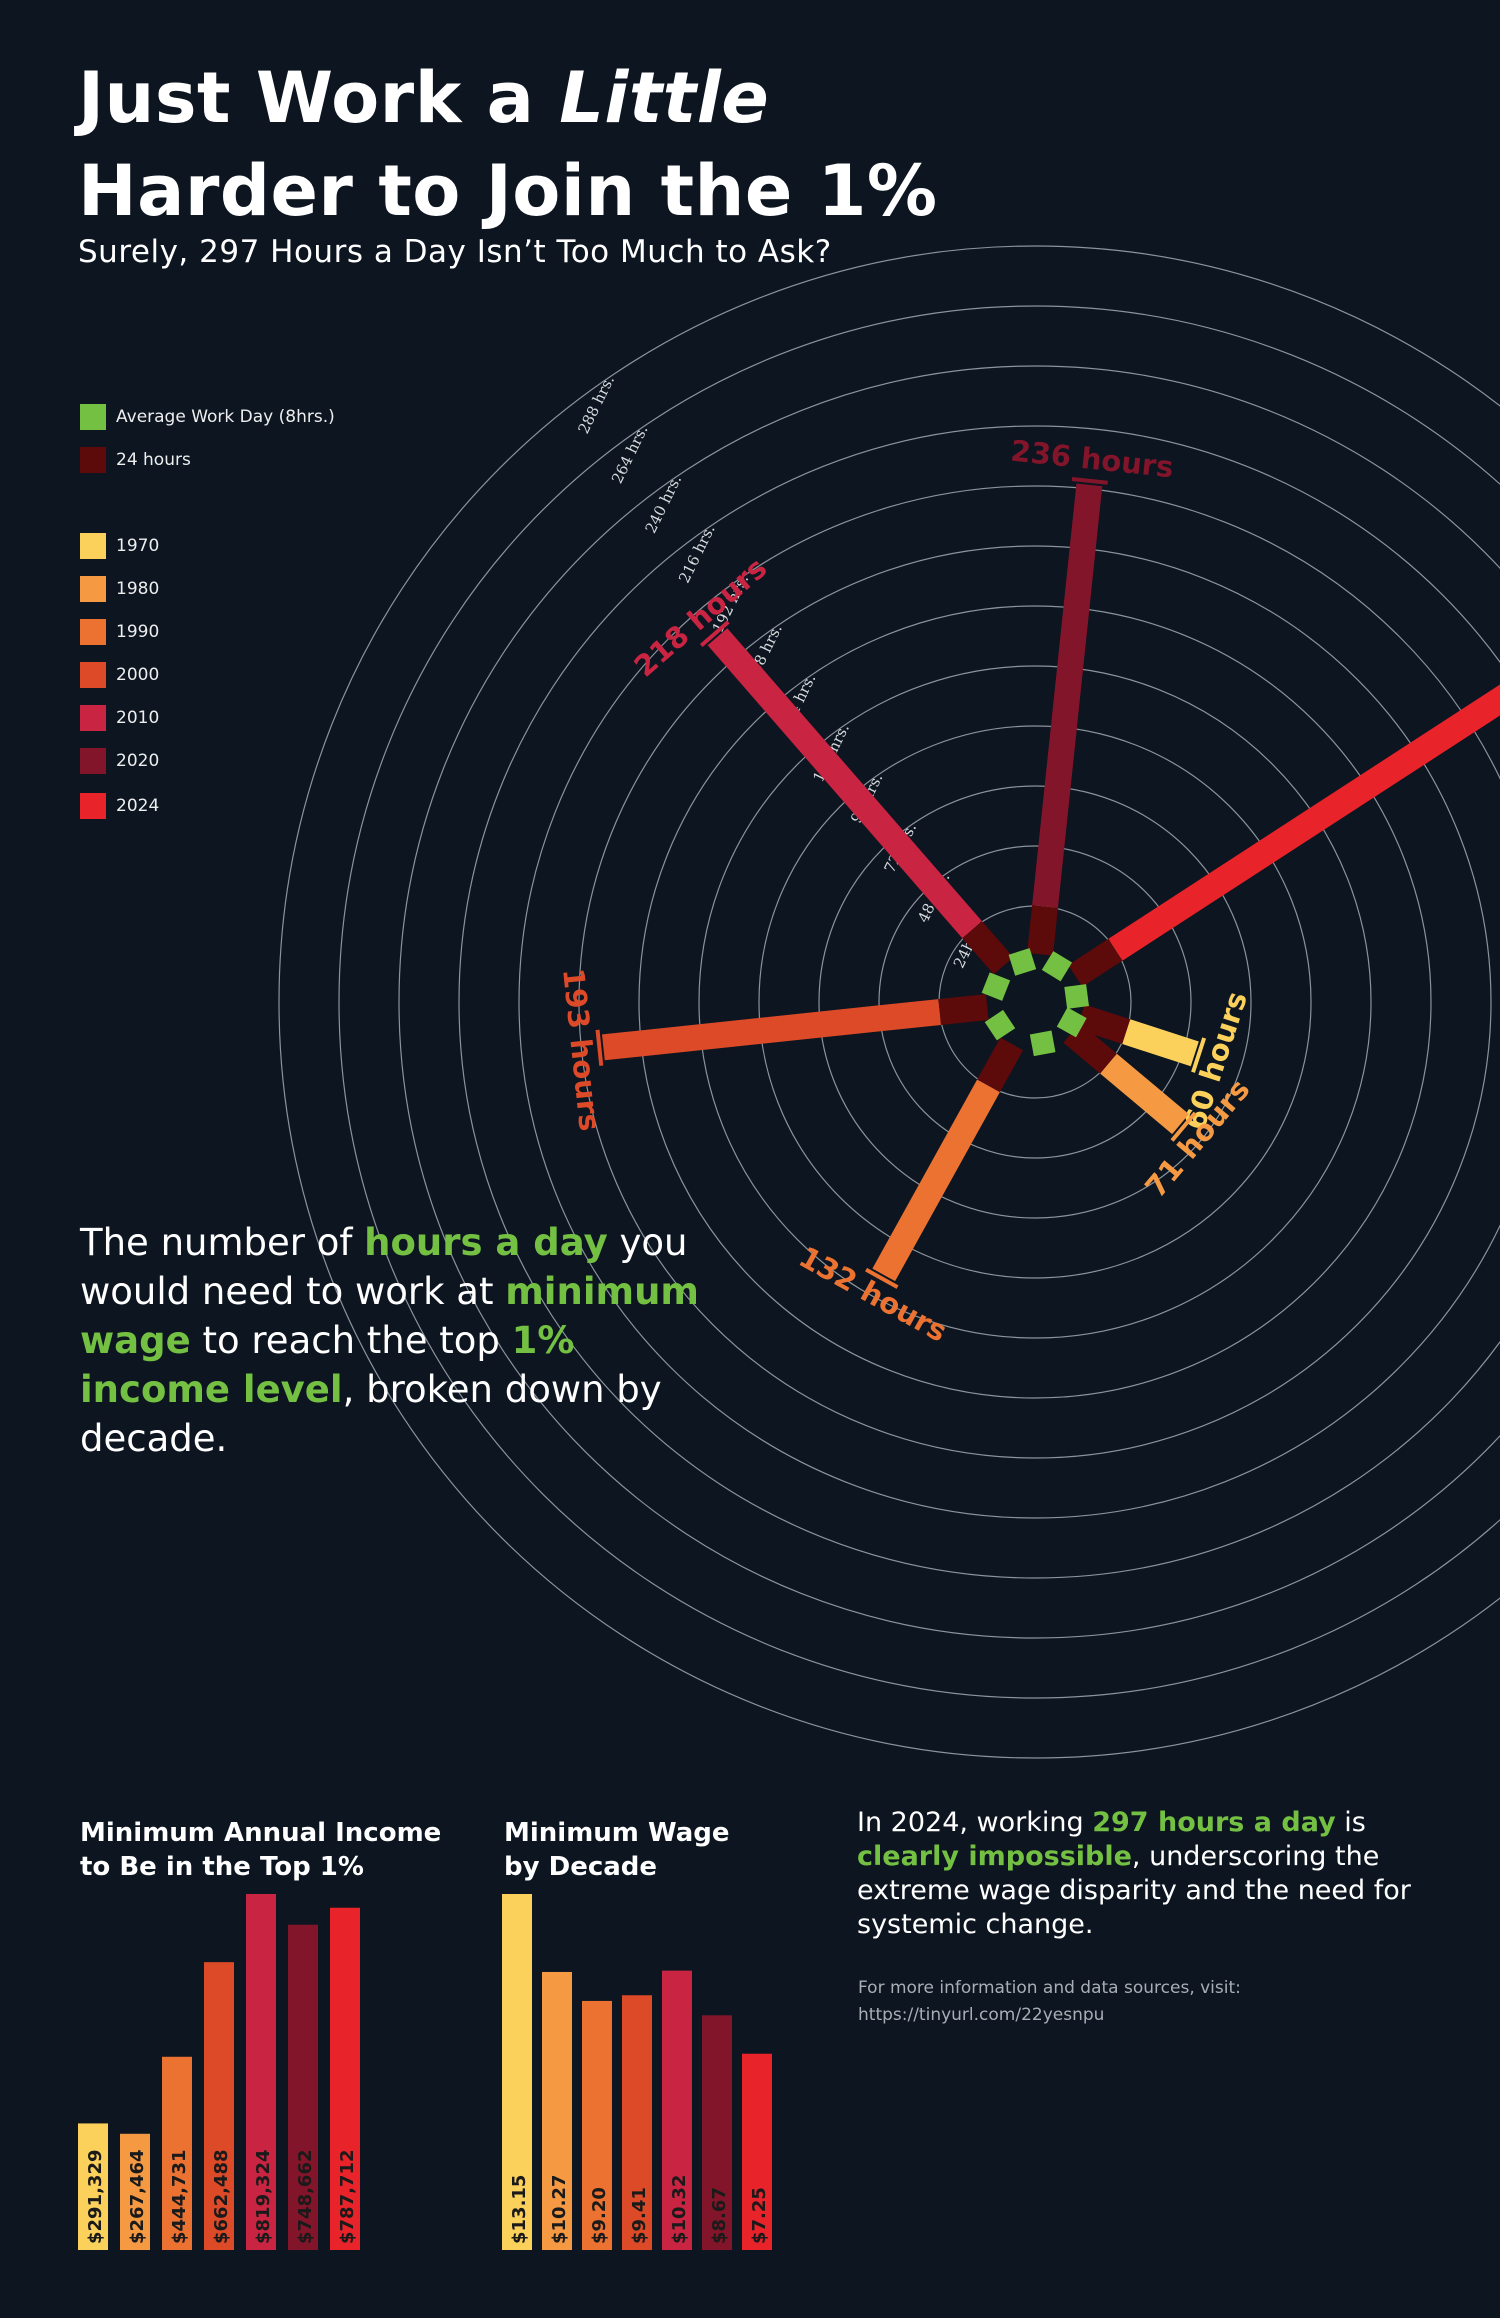  What do you see at coordinates (617, 1833) in the screenshot?
I see `wage-title-line1: Minimum Wage` at bounding box center [617, 1833].